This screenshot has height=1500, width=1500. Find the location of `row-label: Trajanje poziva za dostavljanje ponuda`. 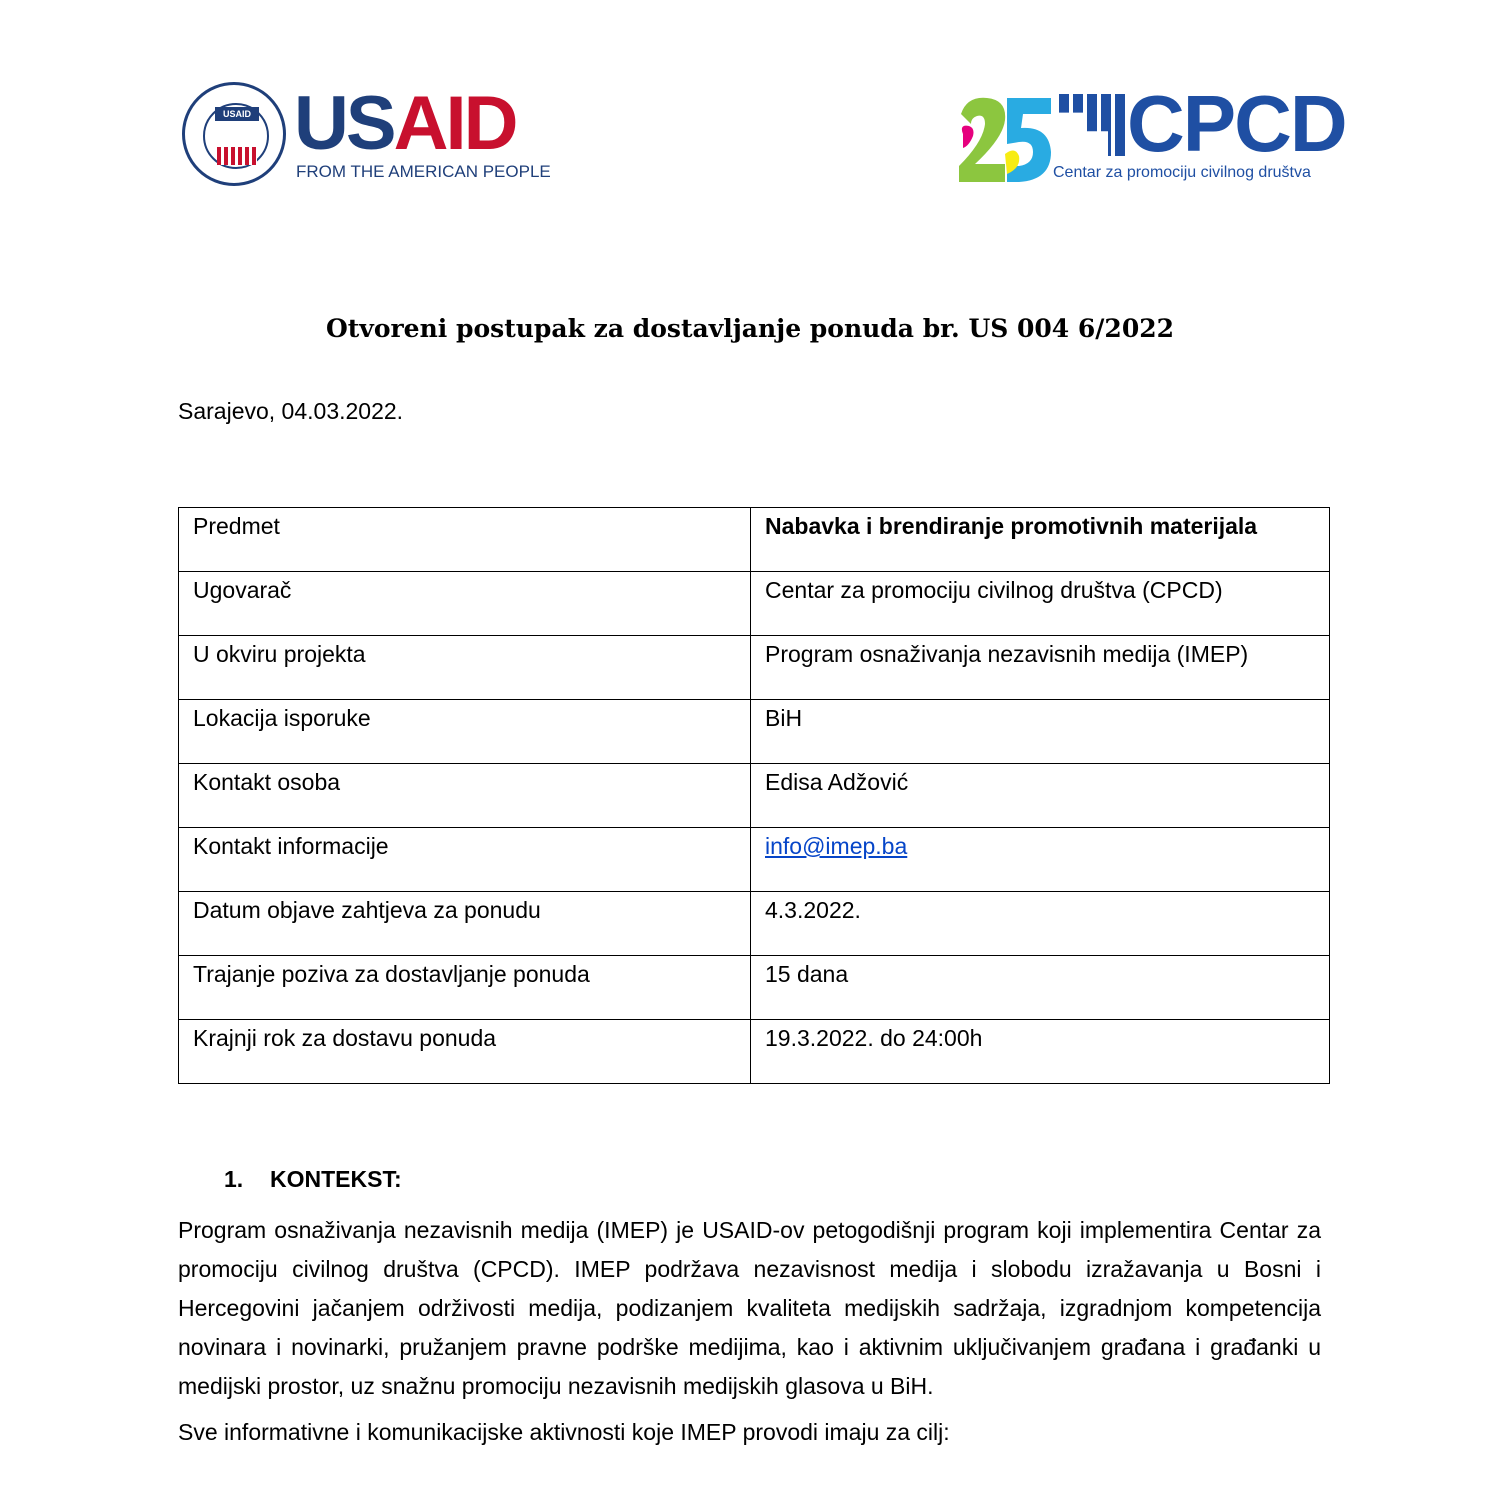

row-label: Trajanje poziva za dostavljanje ponuda is located at coordinates (464, 987).